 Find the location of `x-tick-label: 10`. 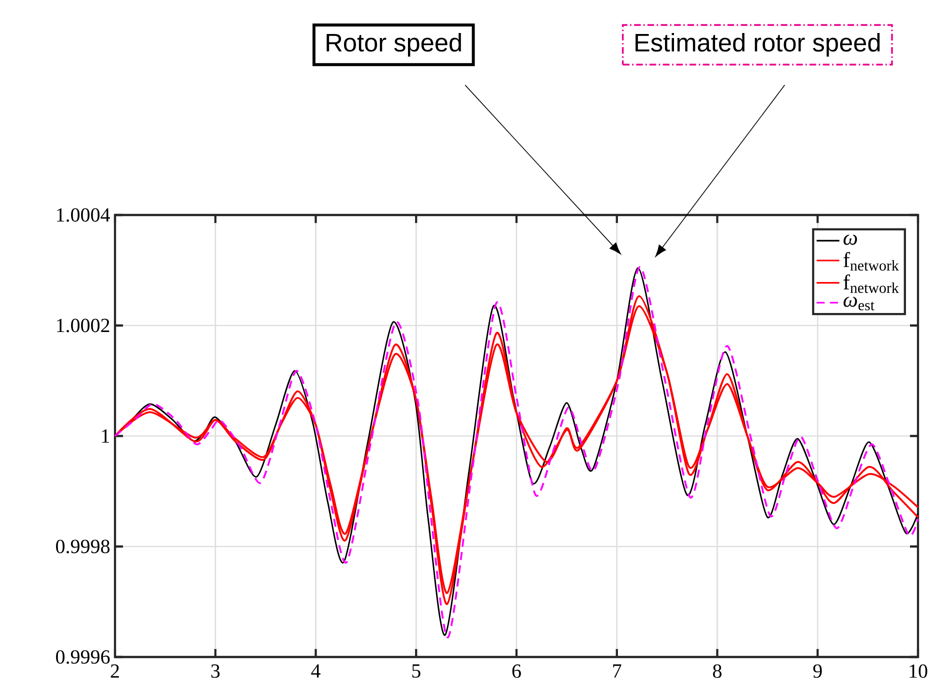

x-tick-label: 10 is located at coordinates (919, 671).